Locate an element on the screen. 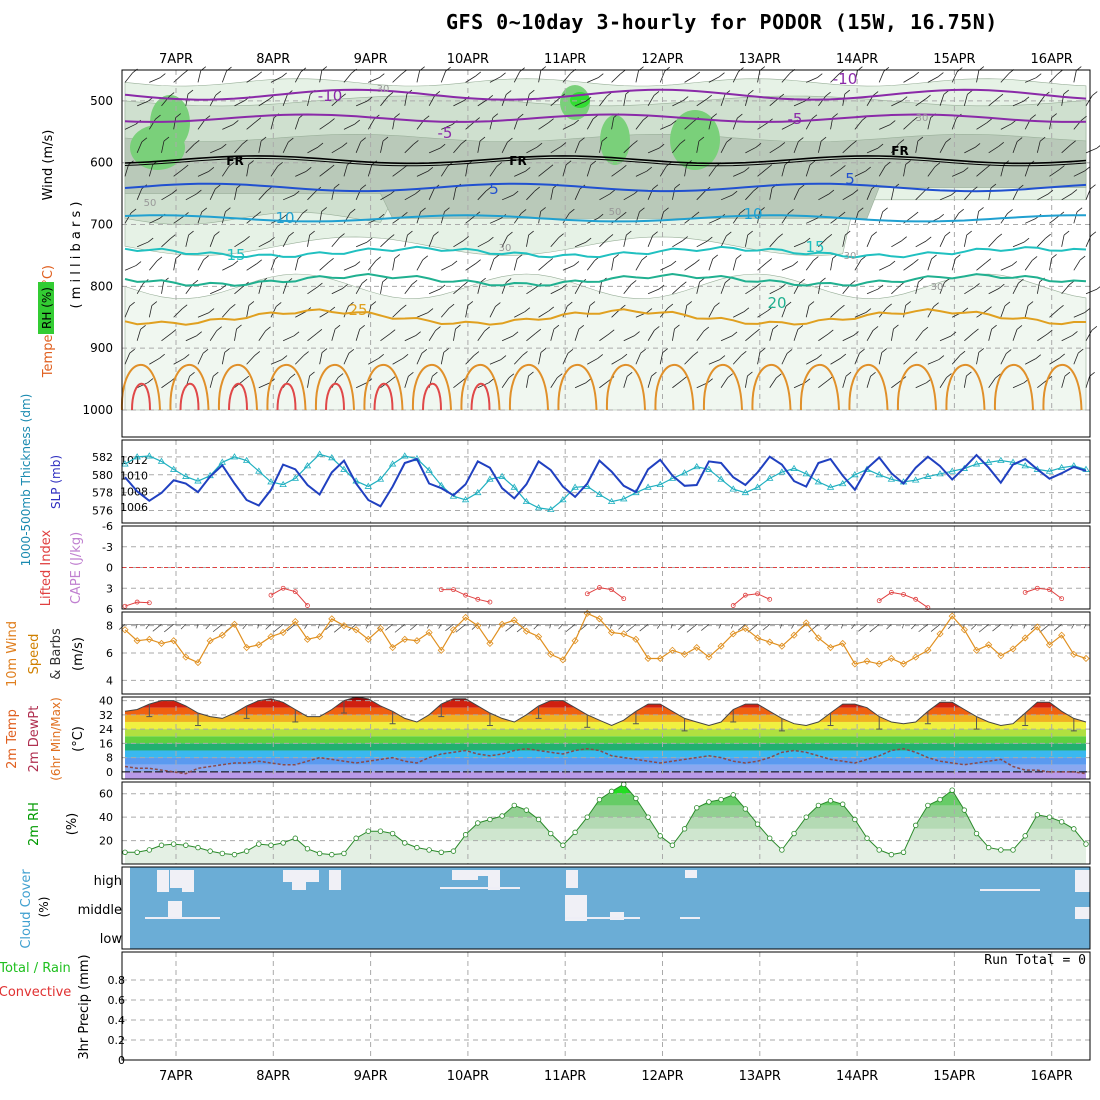  isotherm-label: 5 is located at coordinates (494, 189).